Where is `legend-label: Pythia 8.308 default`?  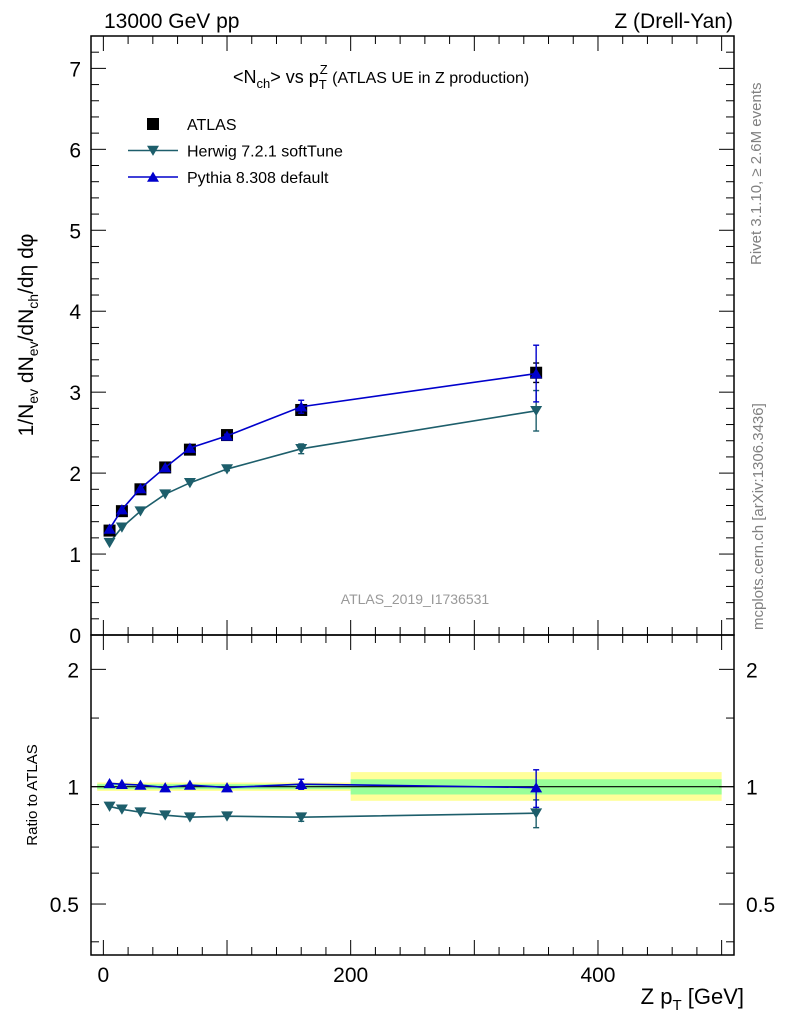 legend-label: Pythia 8.308 default is located at coordinates (258, 178).